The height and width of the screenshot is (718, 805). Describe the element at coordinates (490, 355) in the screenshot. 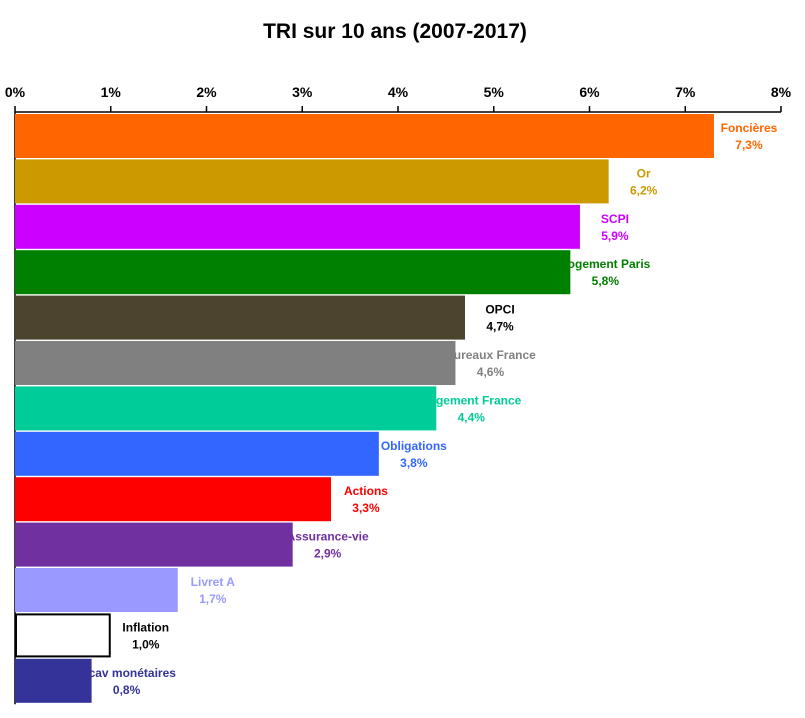

I see `bar-category-label: Bureaux France` at that location.